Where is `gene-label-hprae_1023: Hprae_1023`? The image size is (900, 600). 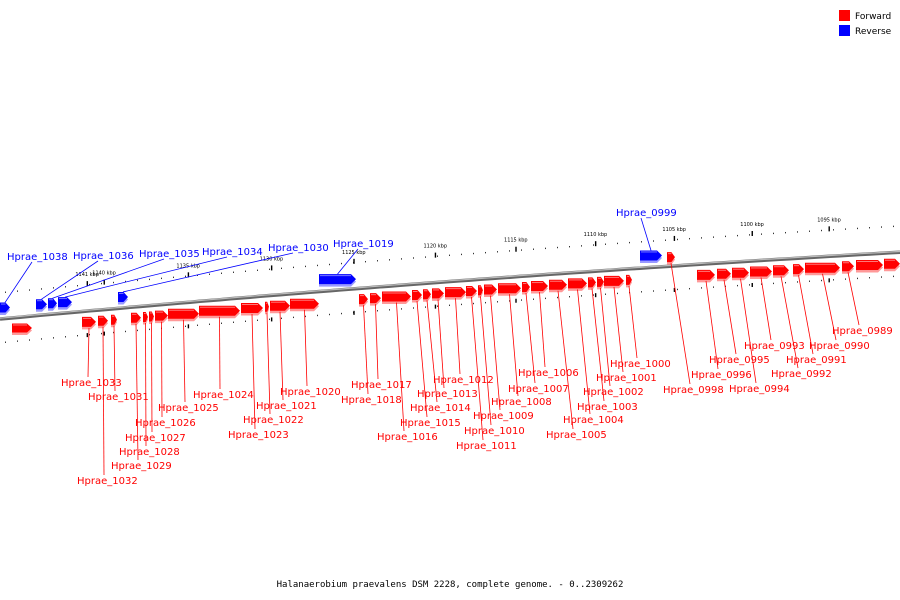
gene-label-hprae_1023: Hprae_1023 is located at coordinates (258, 435).